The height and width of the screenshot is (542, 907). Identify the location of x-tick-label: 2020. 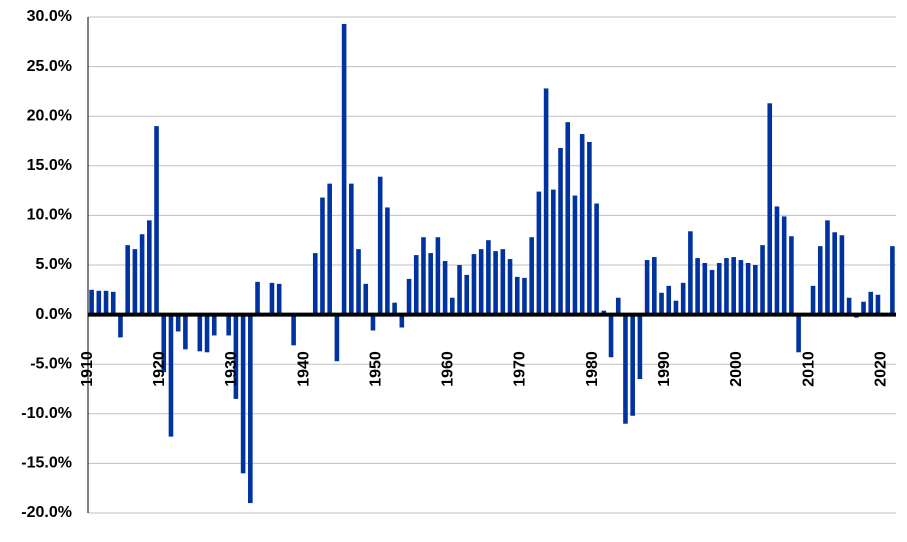
(880, 369).